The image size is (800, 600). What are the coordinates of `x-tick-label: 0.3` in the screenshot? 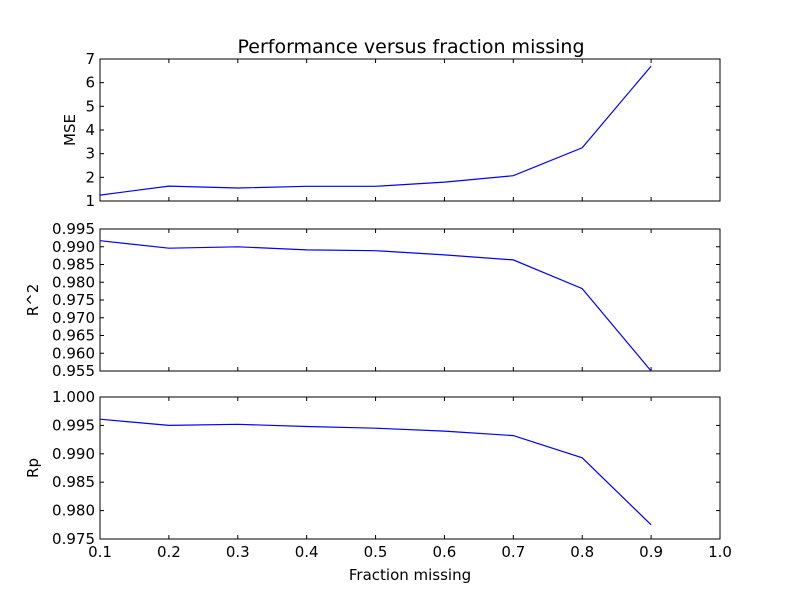 It's located at (238, 552).